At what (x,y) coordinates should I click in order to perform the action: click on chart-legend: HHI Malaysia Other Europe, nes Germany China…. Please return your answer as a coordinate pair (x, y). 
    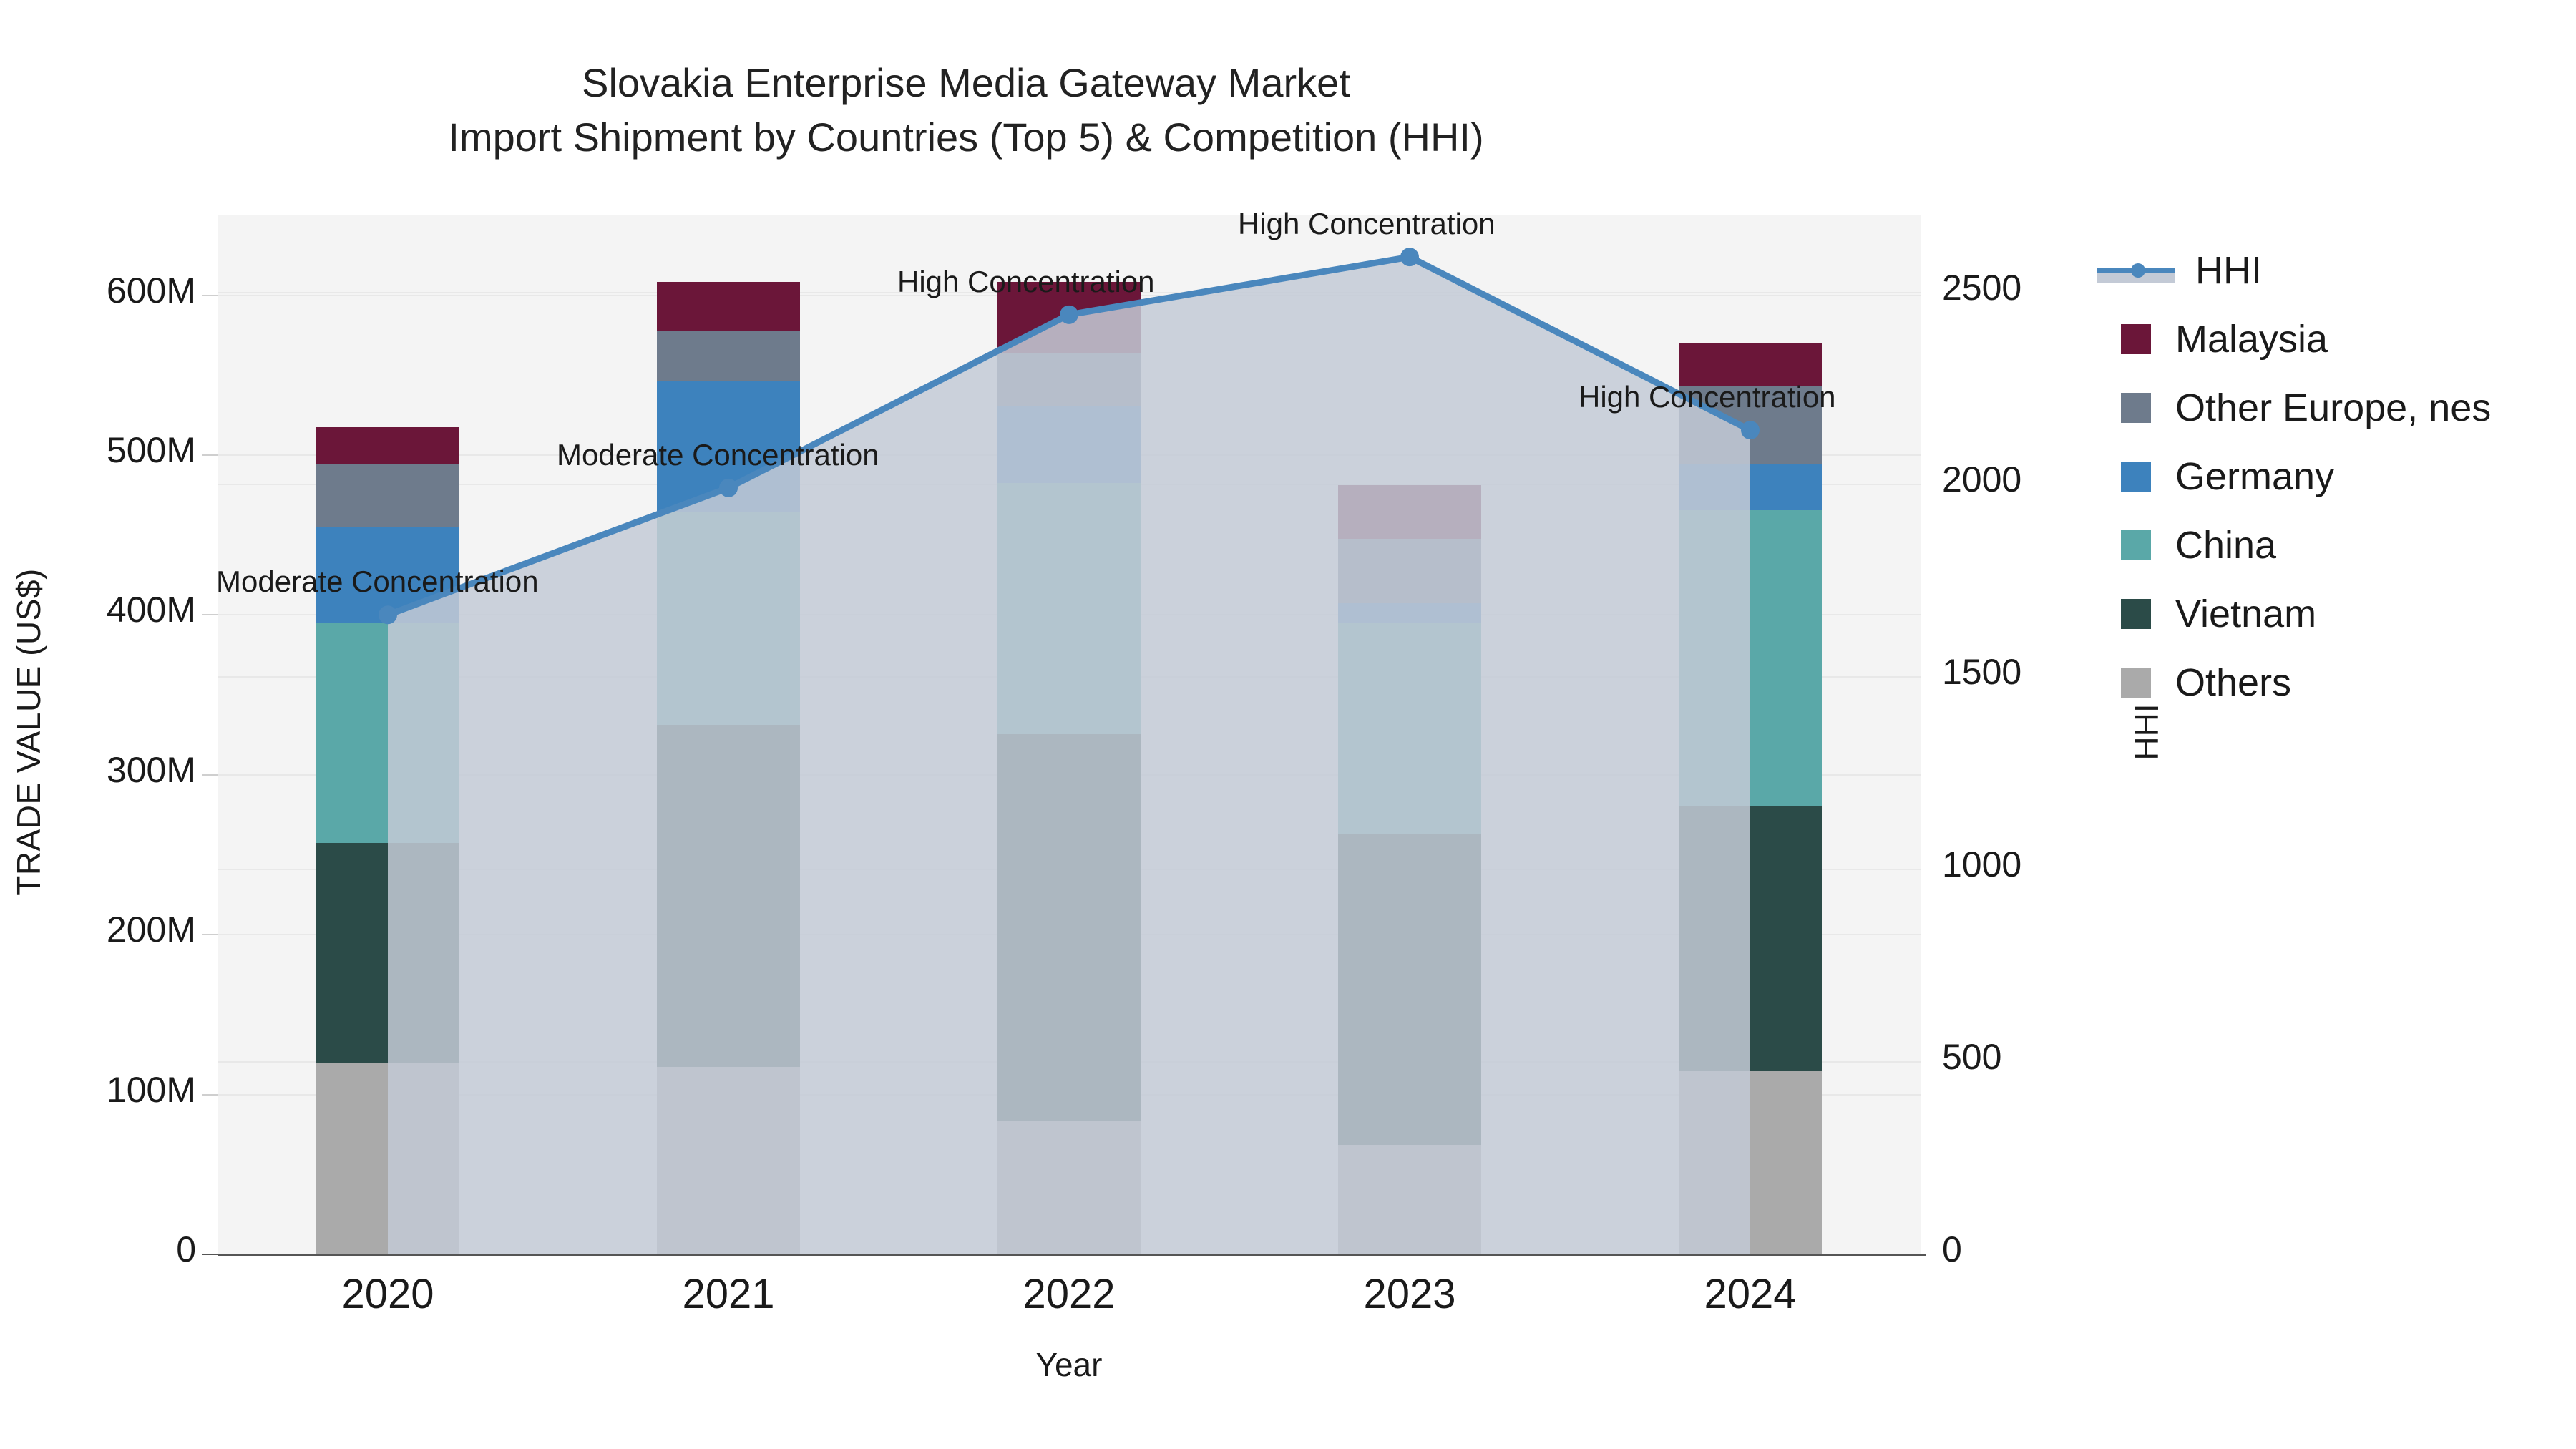
    Looking at the image, I should click on (2326, 476).